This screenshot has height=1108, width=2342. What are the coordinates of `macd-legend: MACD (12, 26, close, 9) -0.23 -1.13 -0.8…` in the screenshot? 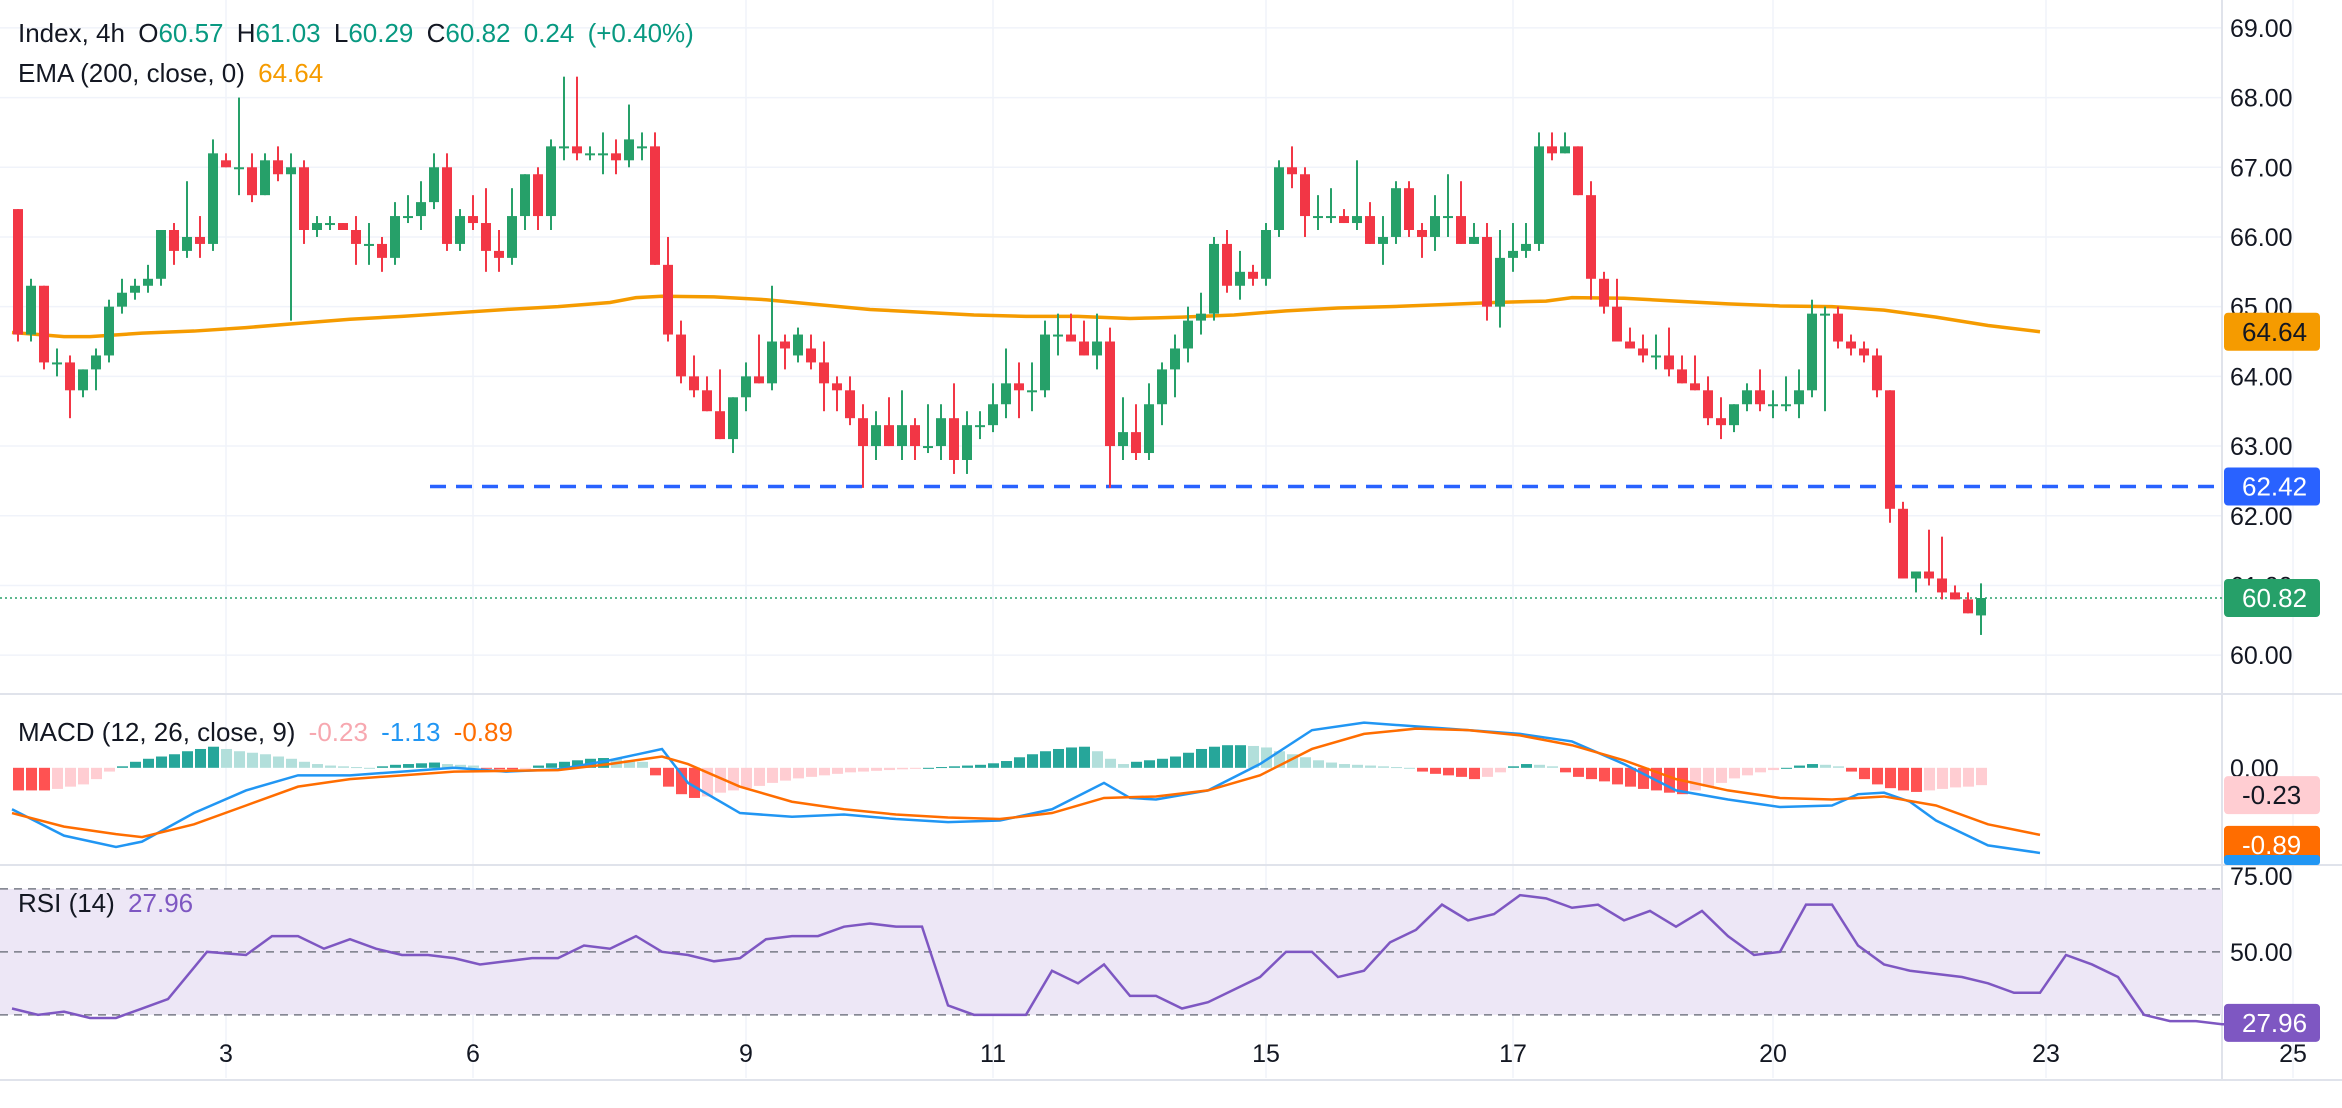 It's located at (268, 732).